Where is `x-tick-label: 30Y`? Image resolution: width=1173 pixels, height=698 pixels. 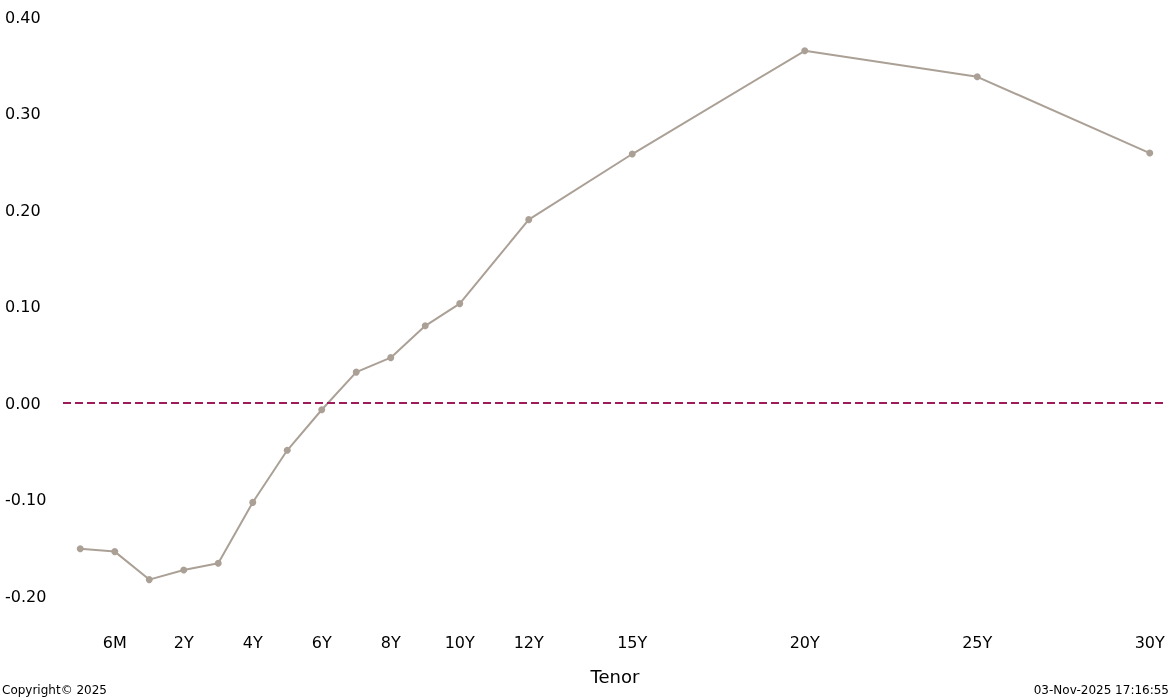
x-tick-label: 30Y is located at coordinates (1150, 642).